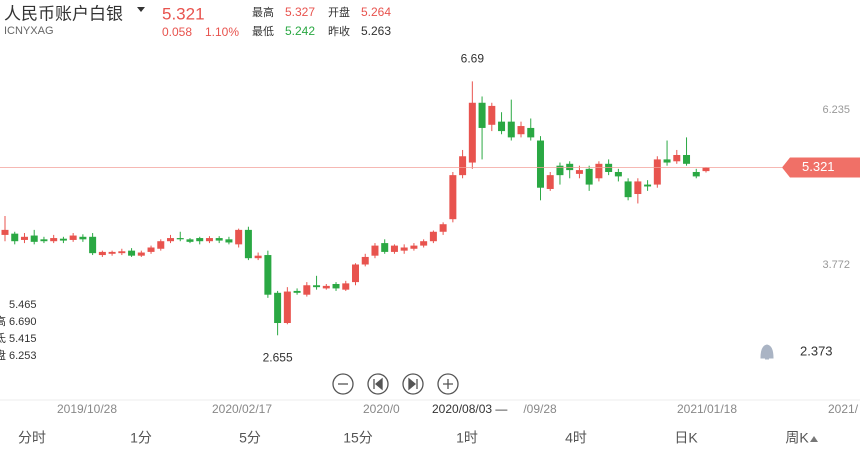  Describe the element at coordinates (23, 339) in the screenshot. I see `side-value: 5.415` at that location.